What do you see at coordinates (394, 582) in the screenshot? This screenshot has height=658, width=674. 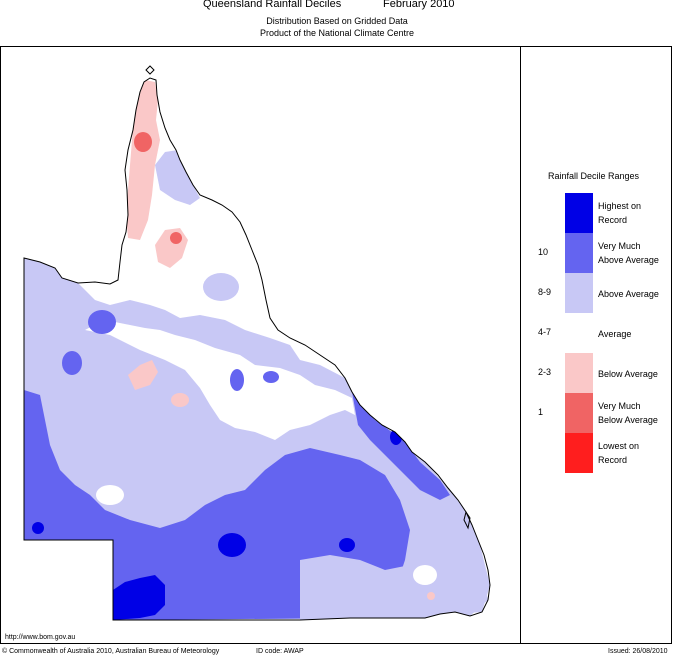 I see `region-above-average-southeast` at bounding box center [394, 582].